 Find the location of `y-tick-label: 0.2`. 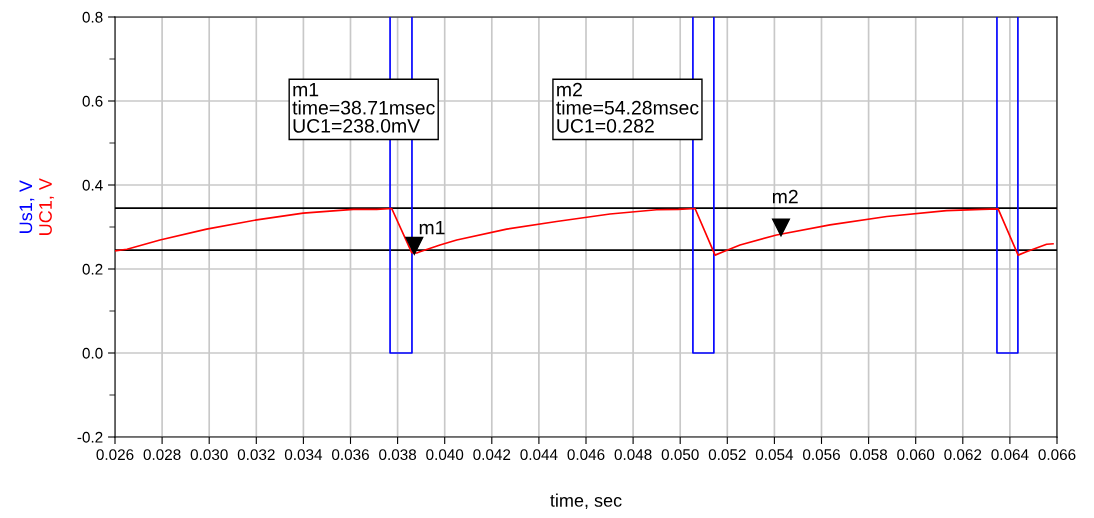

y-tick-label: 0.2 is located at coordinates (92, 269).